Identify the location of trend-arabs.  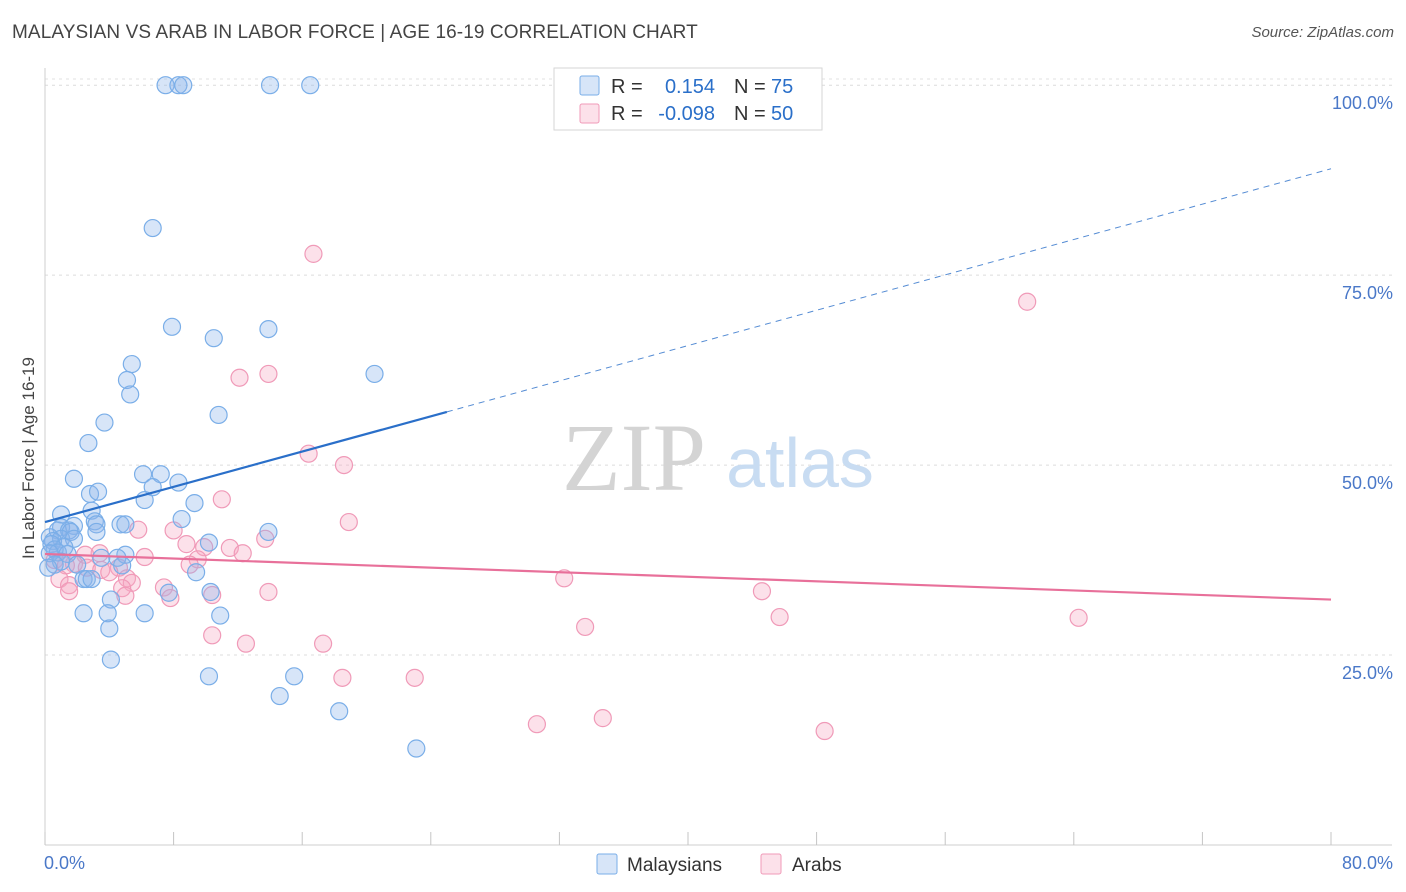
(688, 576).